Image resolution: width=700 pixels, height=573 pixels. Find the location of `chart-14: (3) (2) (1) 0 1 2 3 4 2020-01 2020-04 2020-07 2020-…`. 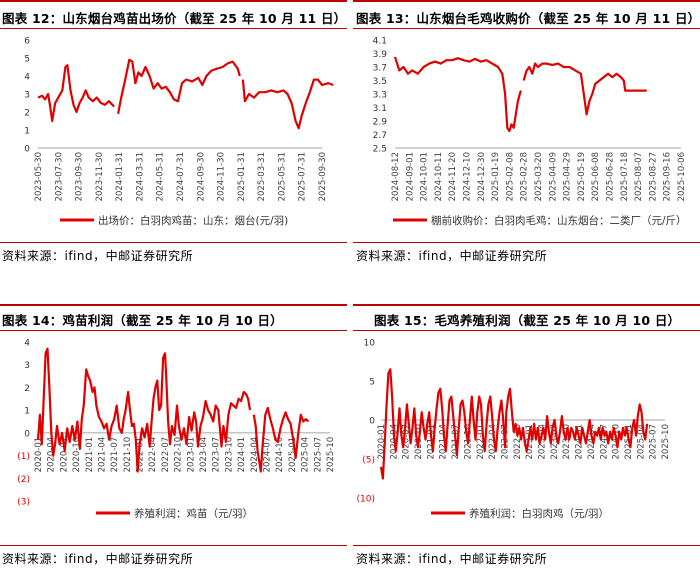

chart-14: (3) (2) (1) 0 1 2 3 4 2020-01 2020-04 2020-07 2020-… is located at coordinates (176, 430).